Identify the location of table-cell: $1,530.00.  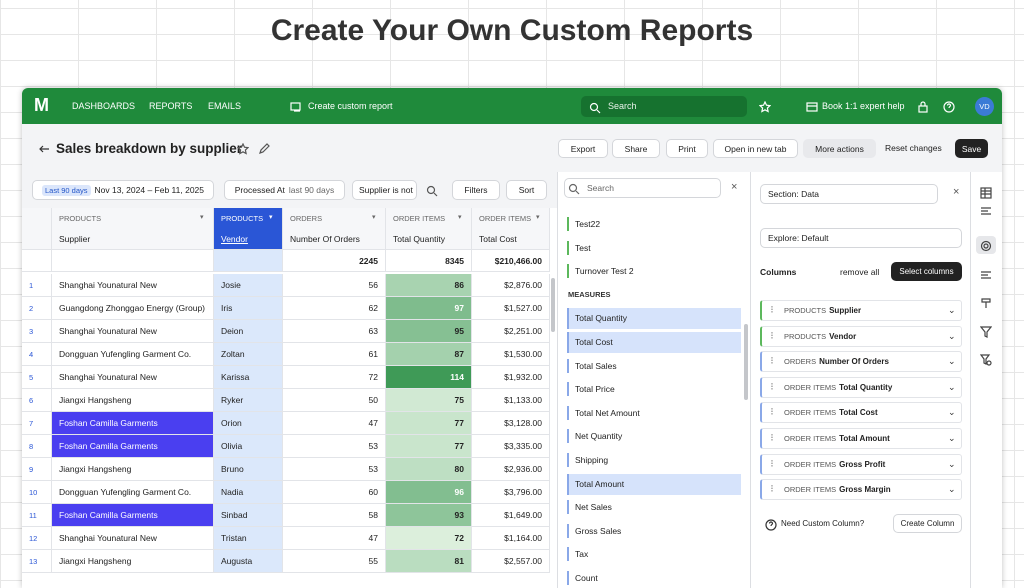
(511, 354).